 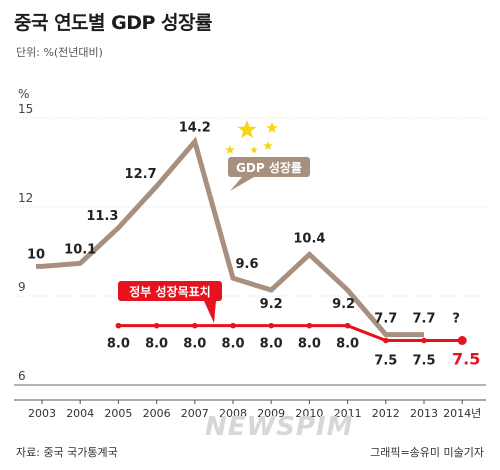 What do you see at coordinates (279, 427) in the screenshot?
I see `watermark: NEWSPIM` at bounding box center [279, 427].